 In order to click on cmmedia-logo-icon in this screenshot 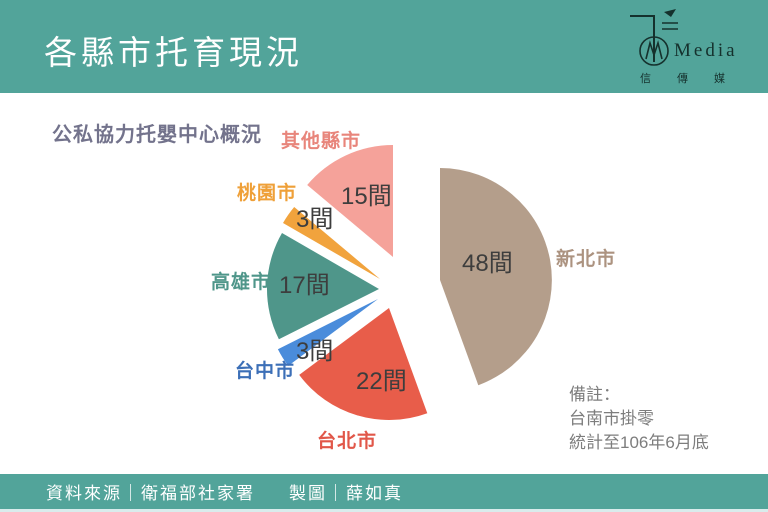, I will do `click(654, 37)`.